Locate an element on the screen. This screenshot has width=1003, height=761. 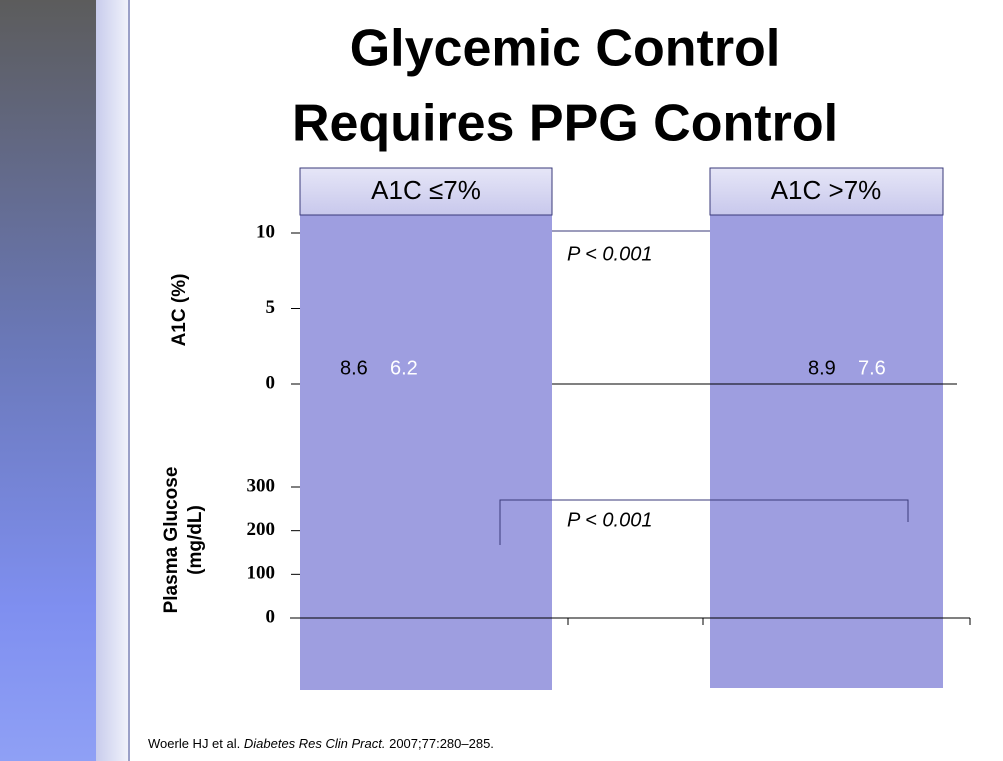
y-tick-label: 100 is located at coordinates (261, 573).